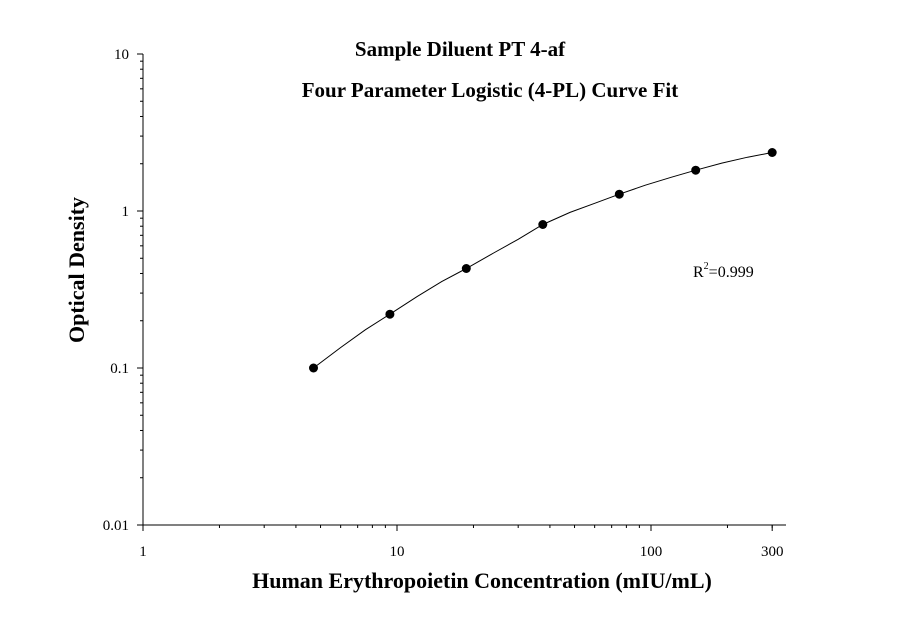 The width and height of the screenshot is (915, 626). I want to click on chart-title: Sample Diluent PT 4-af, so click(460, 49).